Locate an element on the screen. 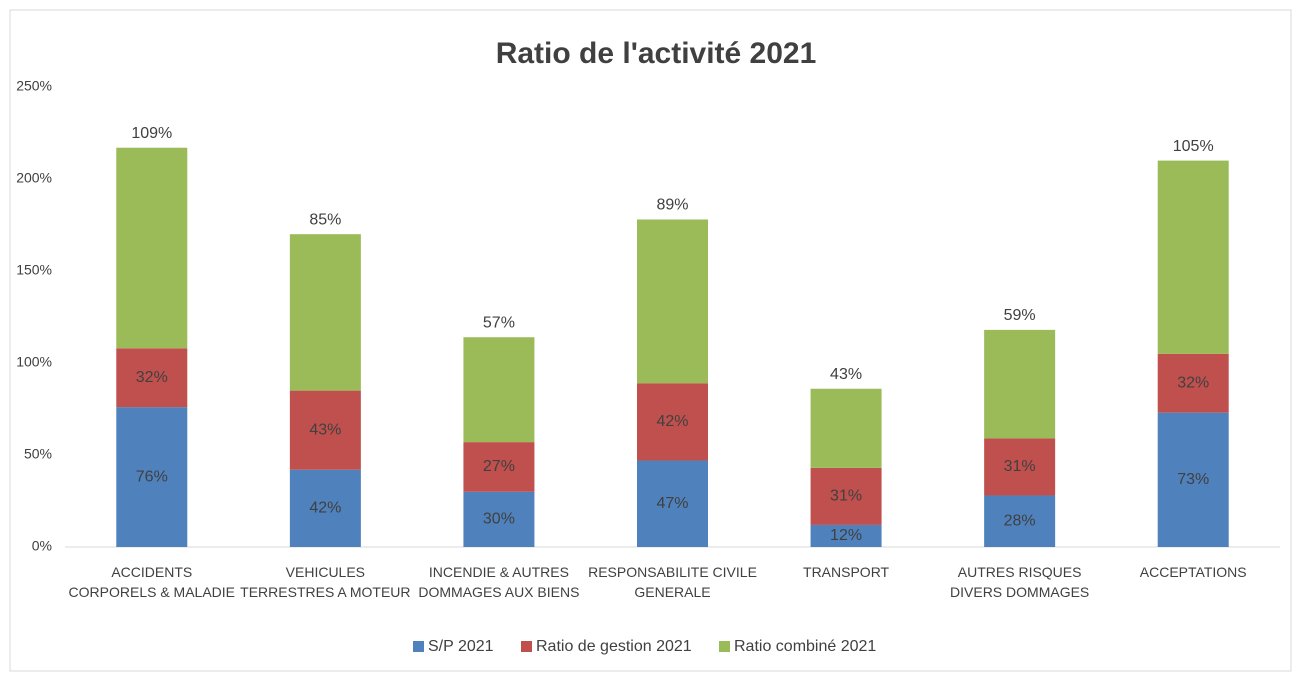 The image size is (1293, 673). legend-label: Ratio de gestion 2021 is located at coordinates (614, 646).